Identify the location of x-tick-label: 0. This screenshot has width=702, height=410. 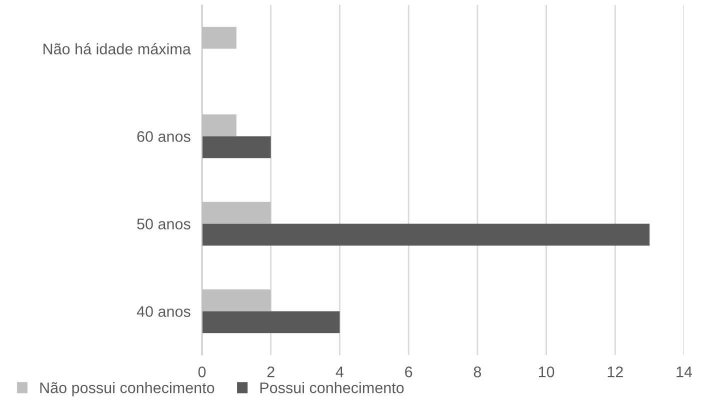
(202, 372).